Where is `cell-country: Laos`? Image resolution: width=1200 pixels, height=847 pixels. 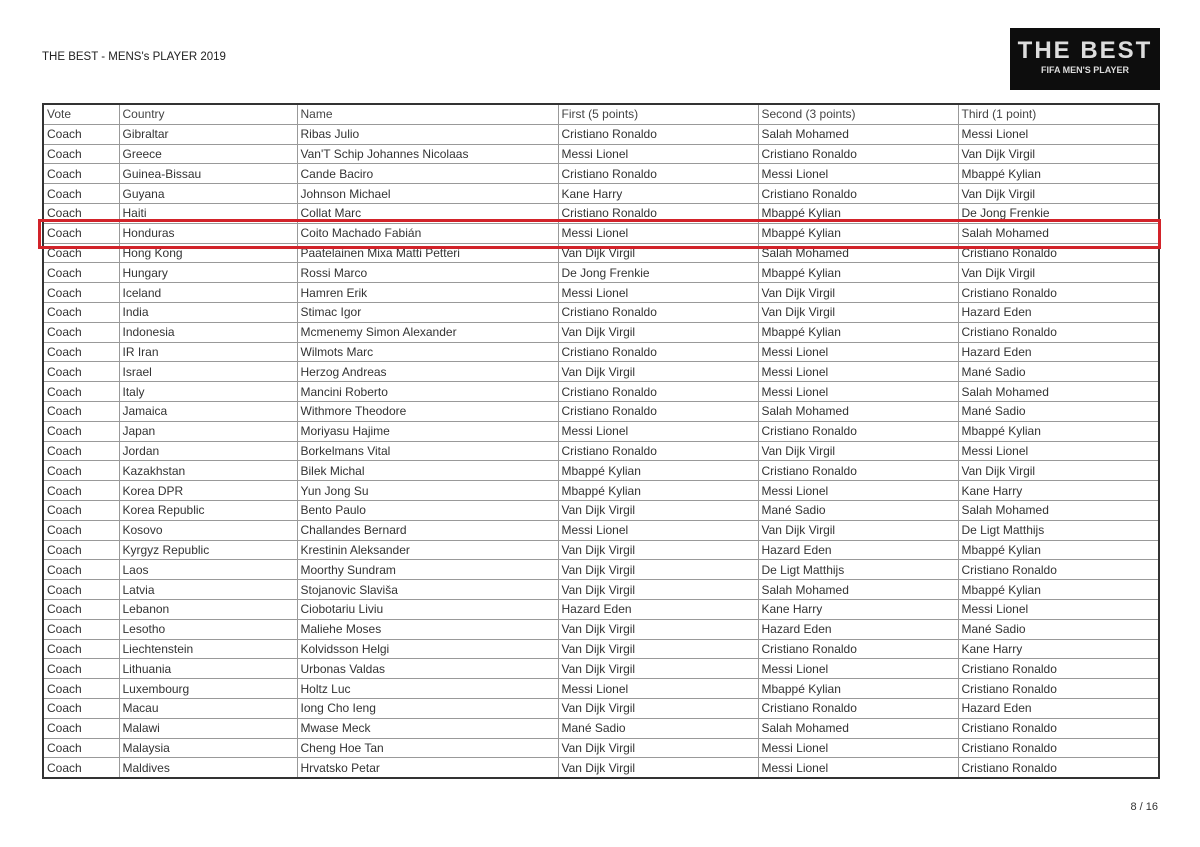 cell-country: Laos is located at coordinates (208, 570).